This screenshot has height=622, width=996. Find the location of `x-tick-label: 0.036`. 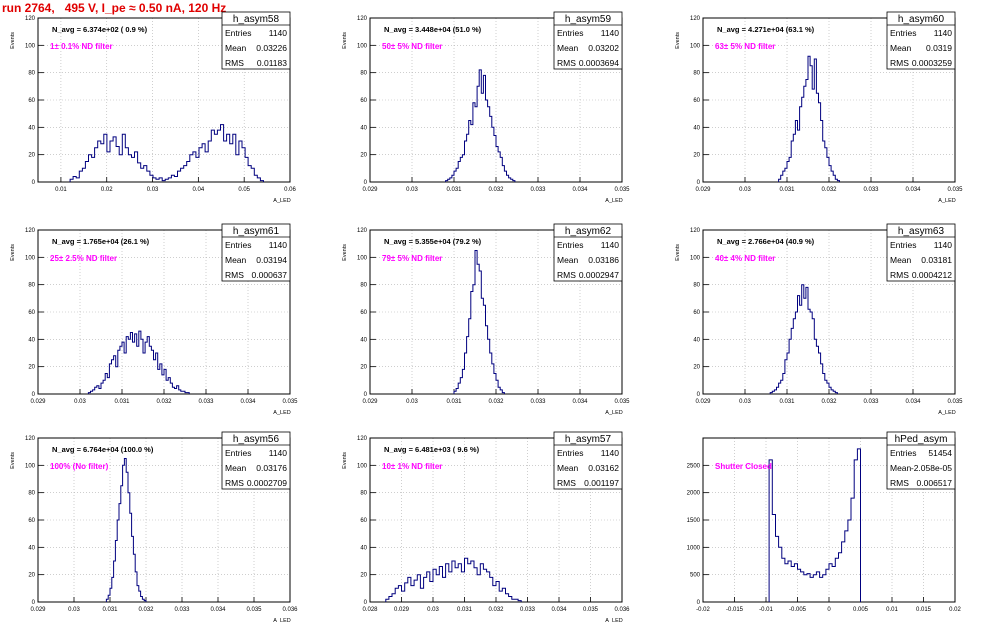

x-tick-label: 0.036 is located at coordinates (622, 610).